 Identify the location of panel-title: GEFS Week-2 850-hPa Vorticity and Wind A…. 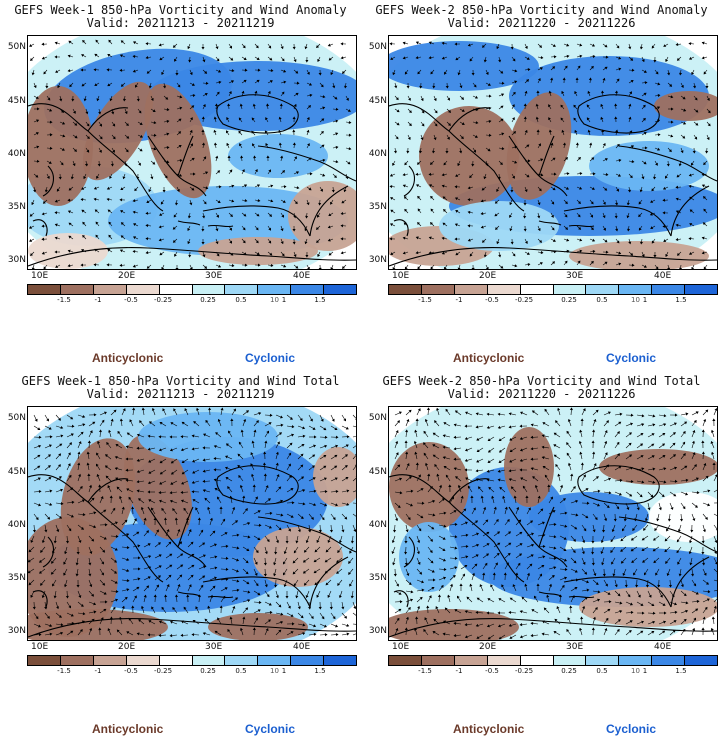
(541, 10).